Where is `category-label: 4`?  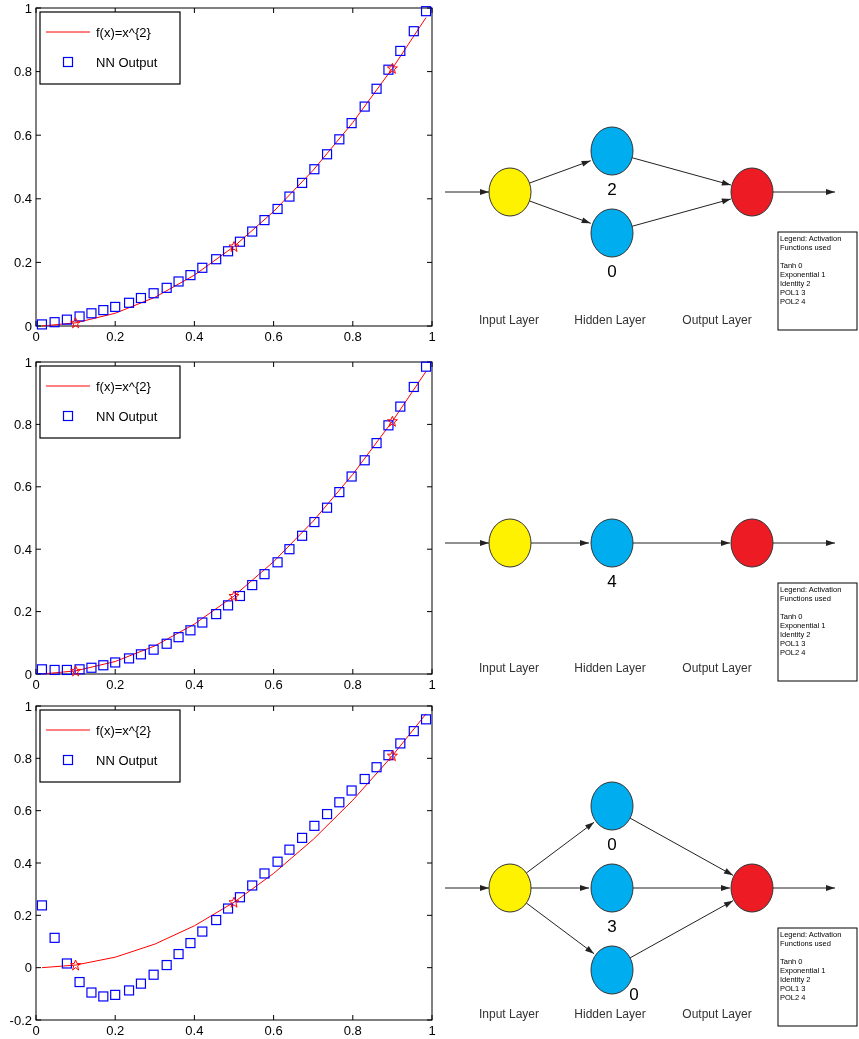 category-label: 4 is located at coordinates (612, 581).